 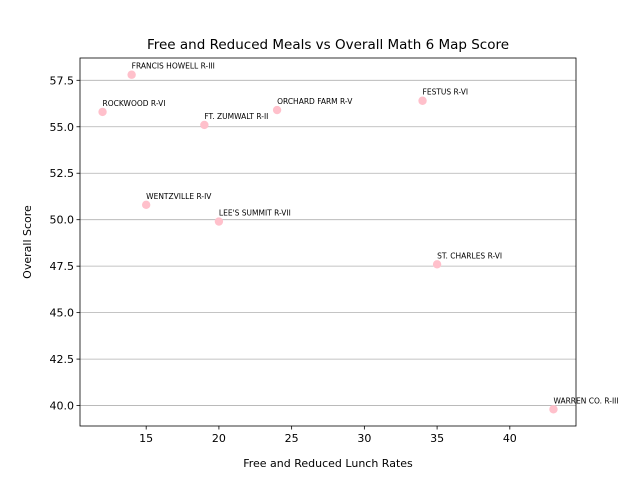 What do you see at coordinates (62, 406) in the screenshot?
I see `y-tick-label: 40.0` at bounding box center [62, 406].